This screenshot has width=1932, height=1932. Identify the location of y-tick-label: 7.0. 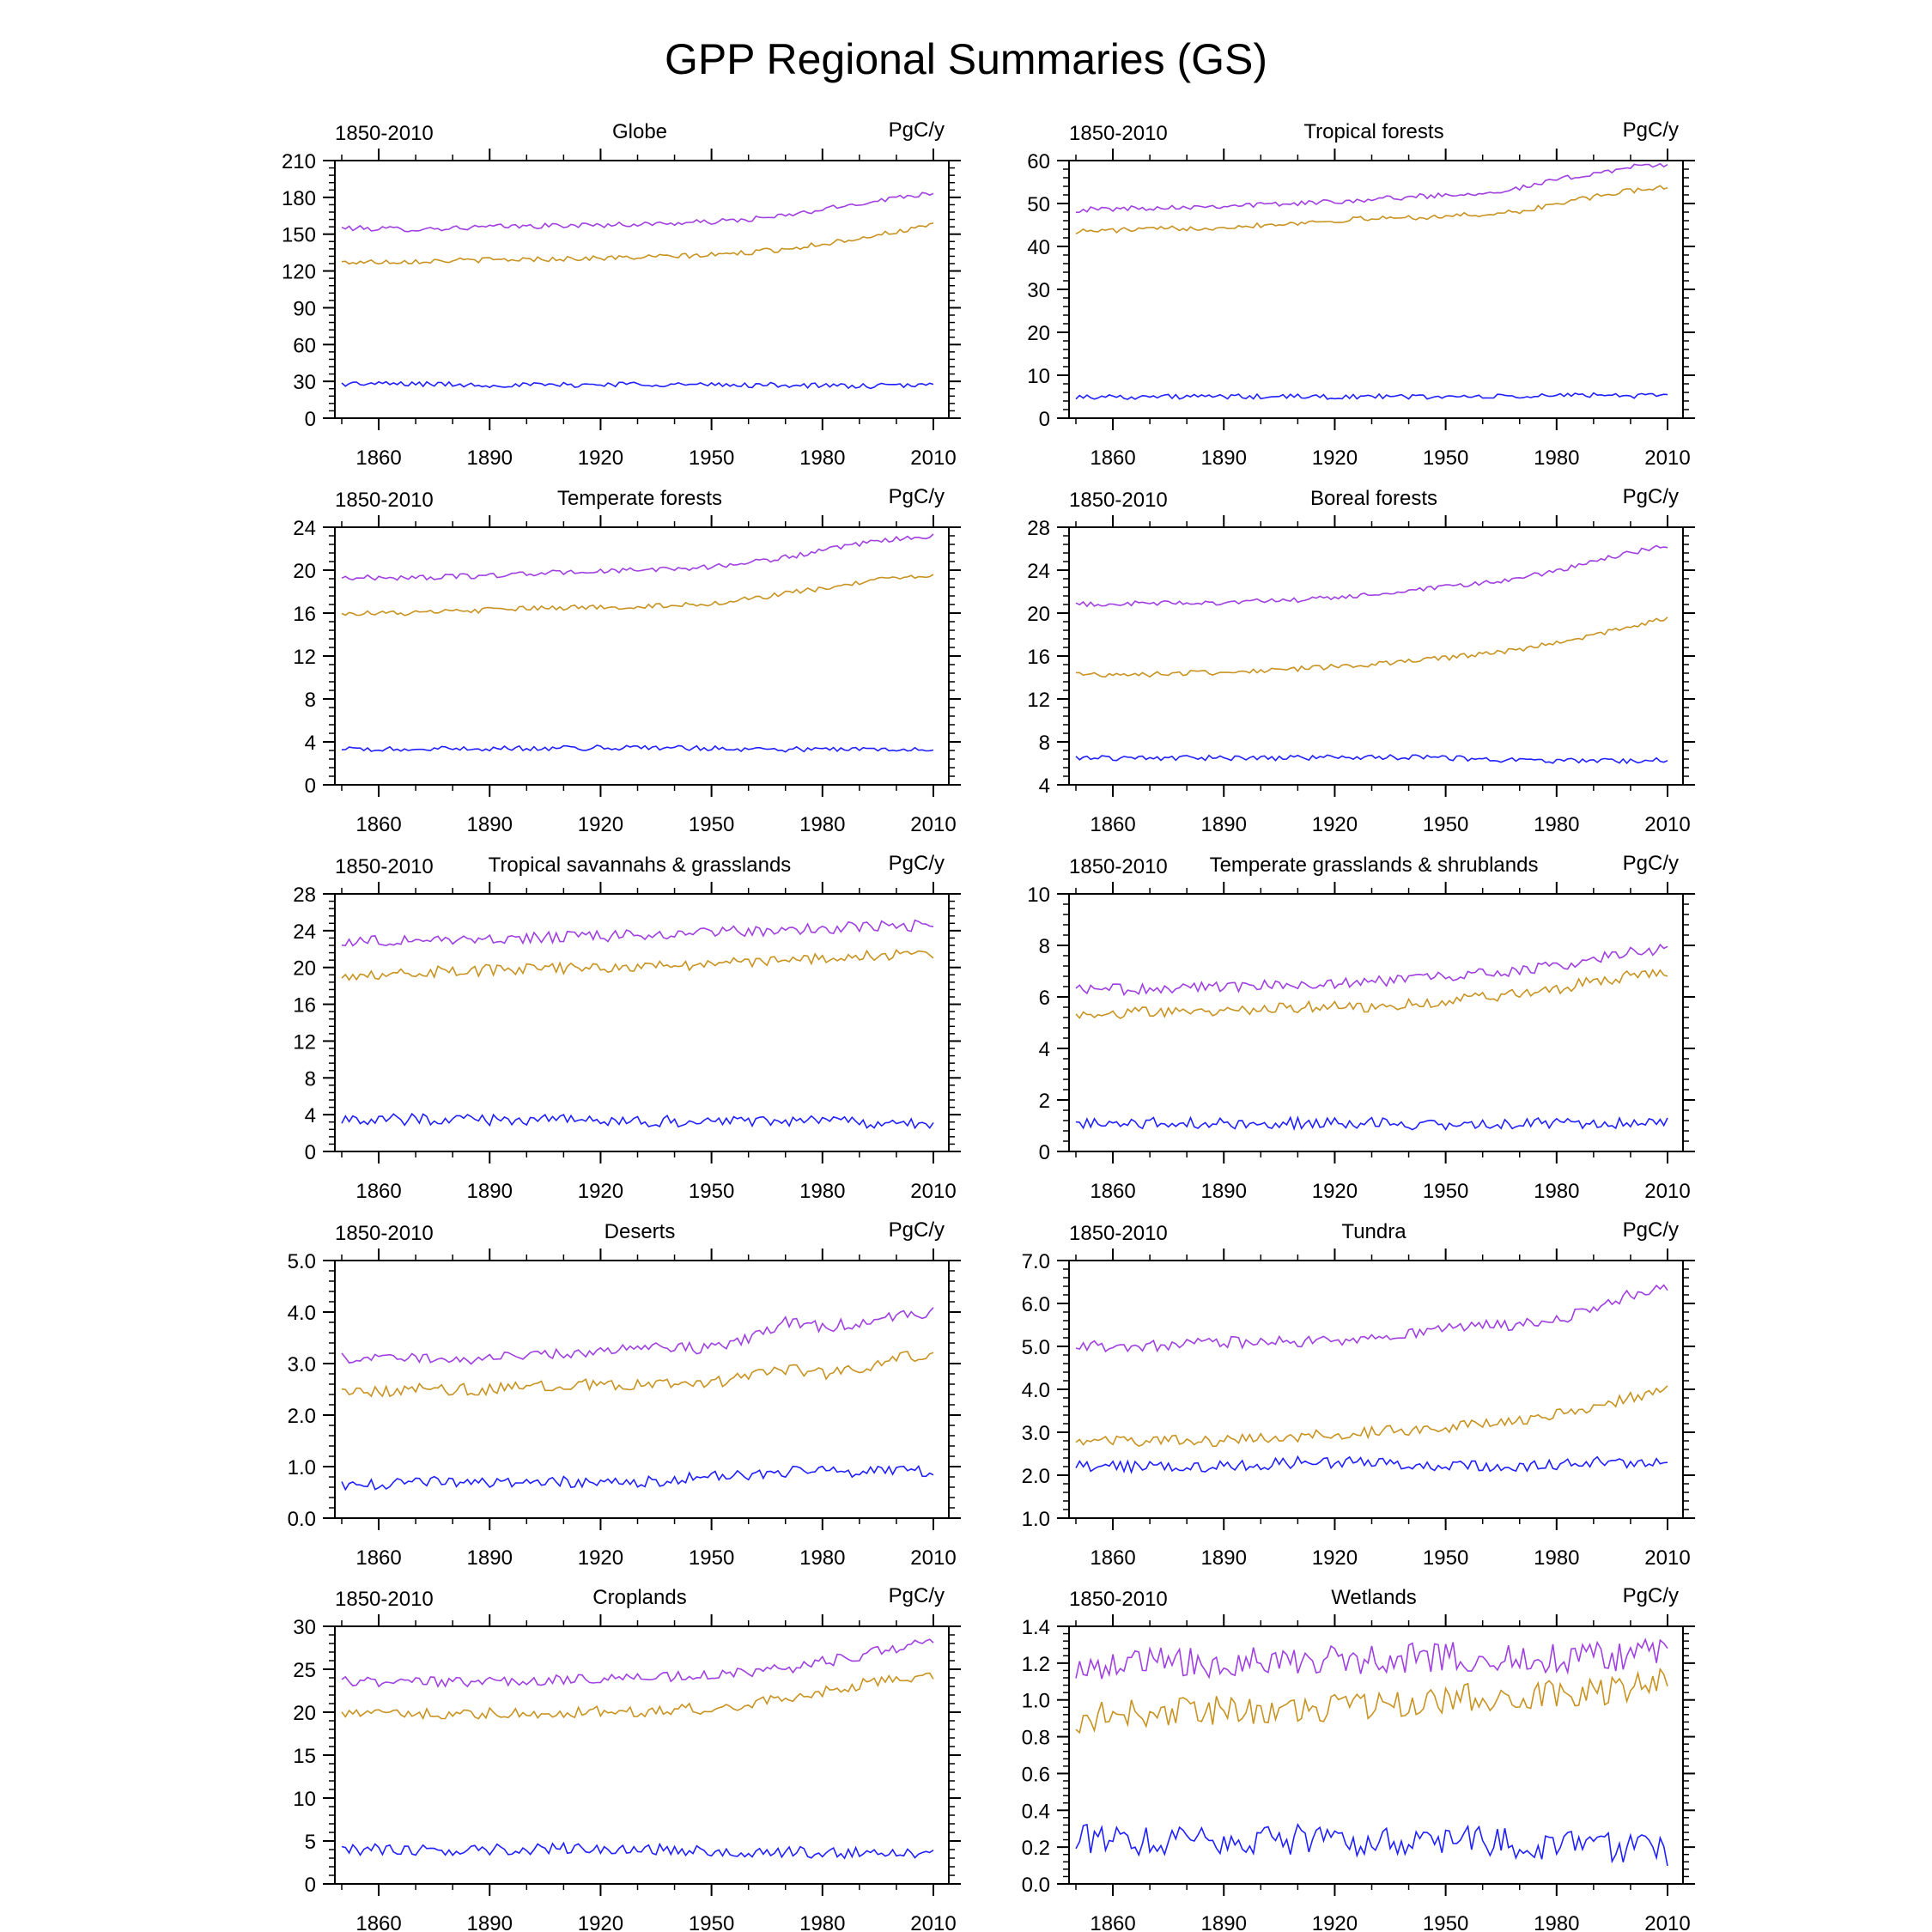
(1036, 1261).